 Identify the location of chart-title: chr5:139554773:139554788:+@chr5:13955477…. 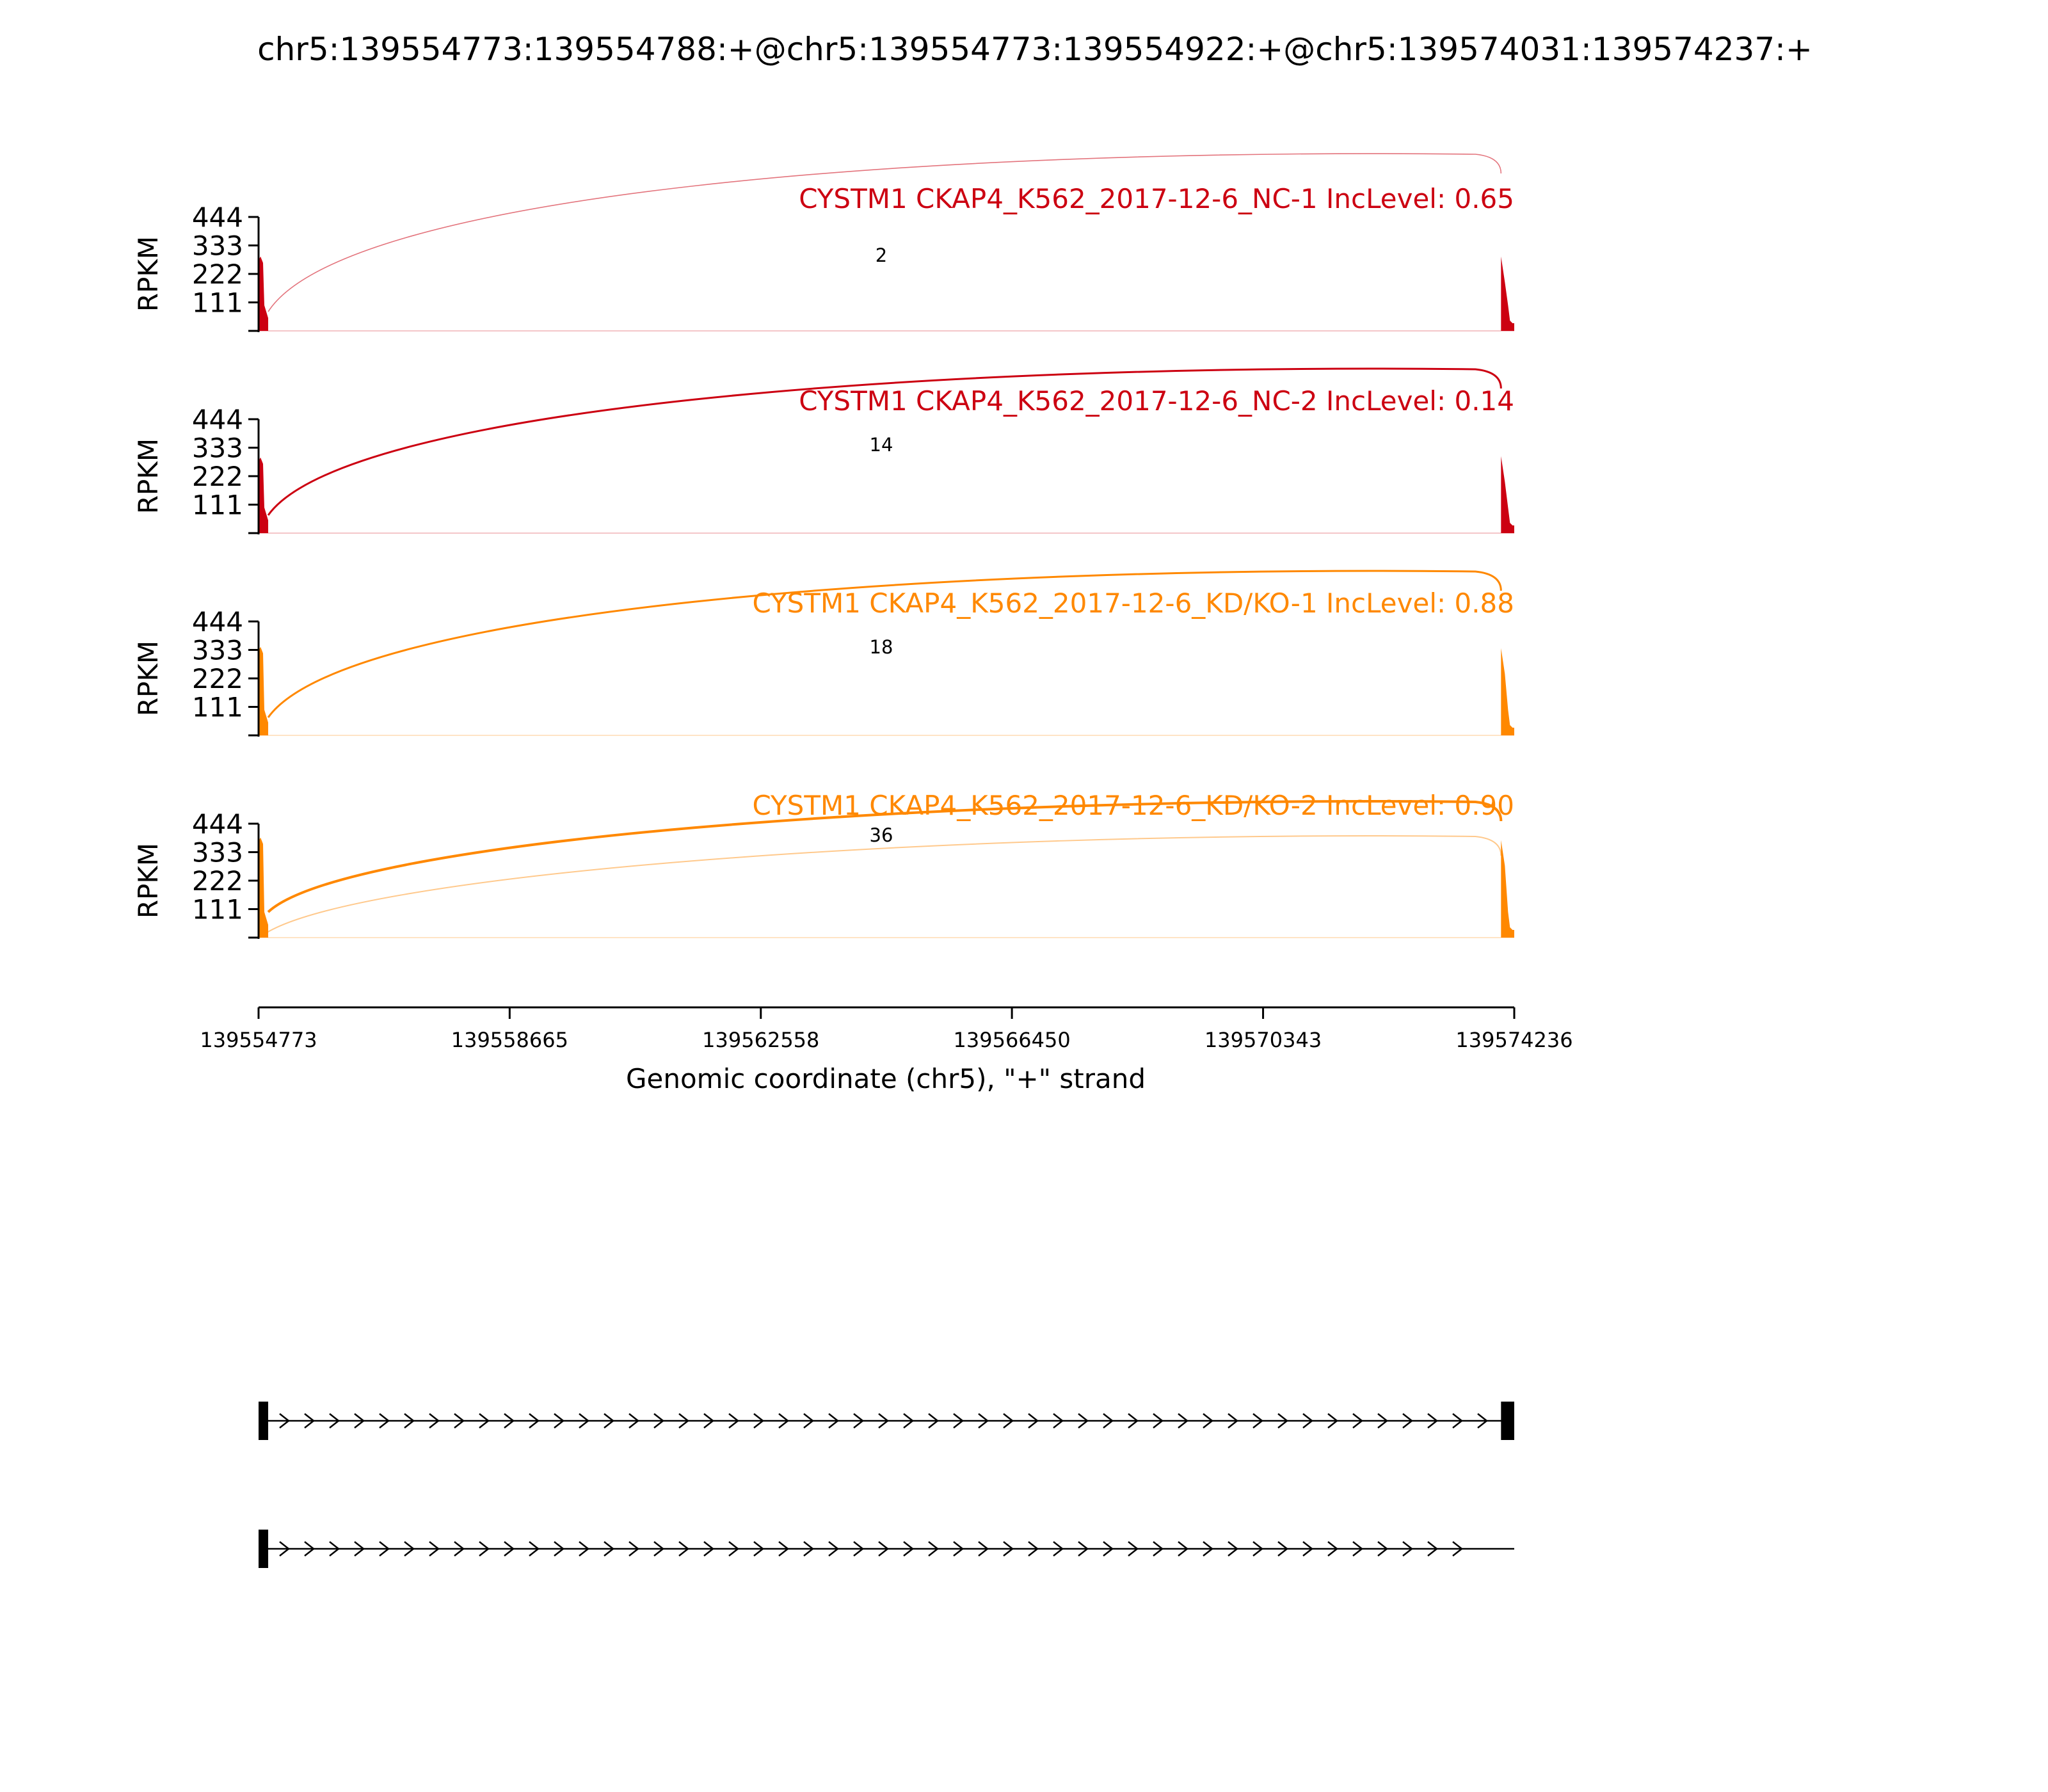
(1034, 49).